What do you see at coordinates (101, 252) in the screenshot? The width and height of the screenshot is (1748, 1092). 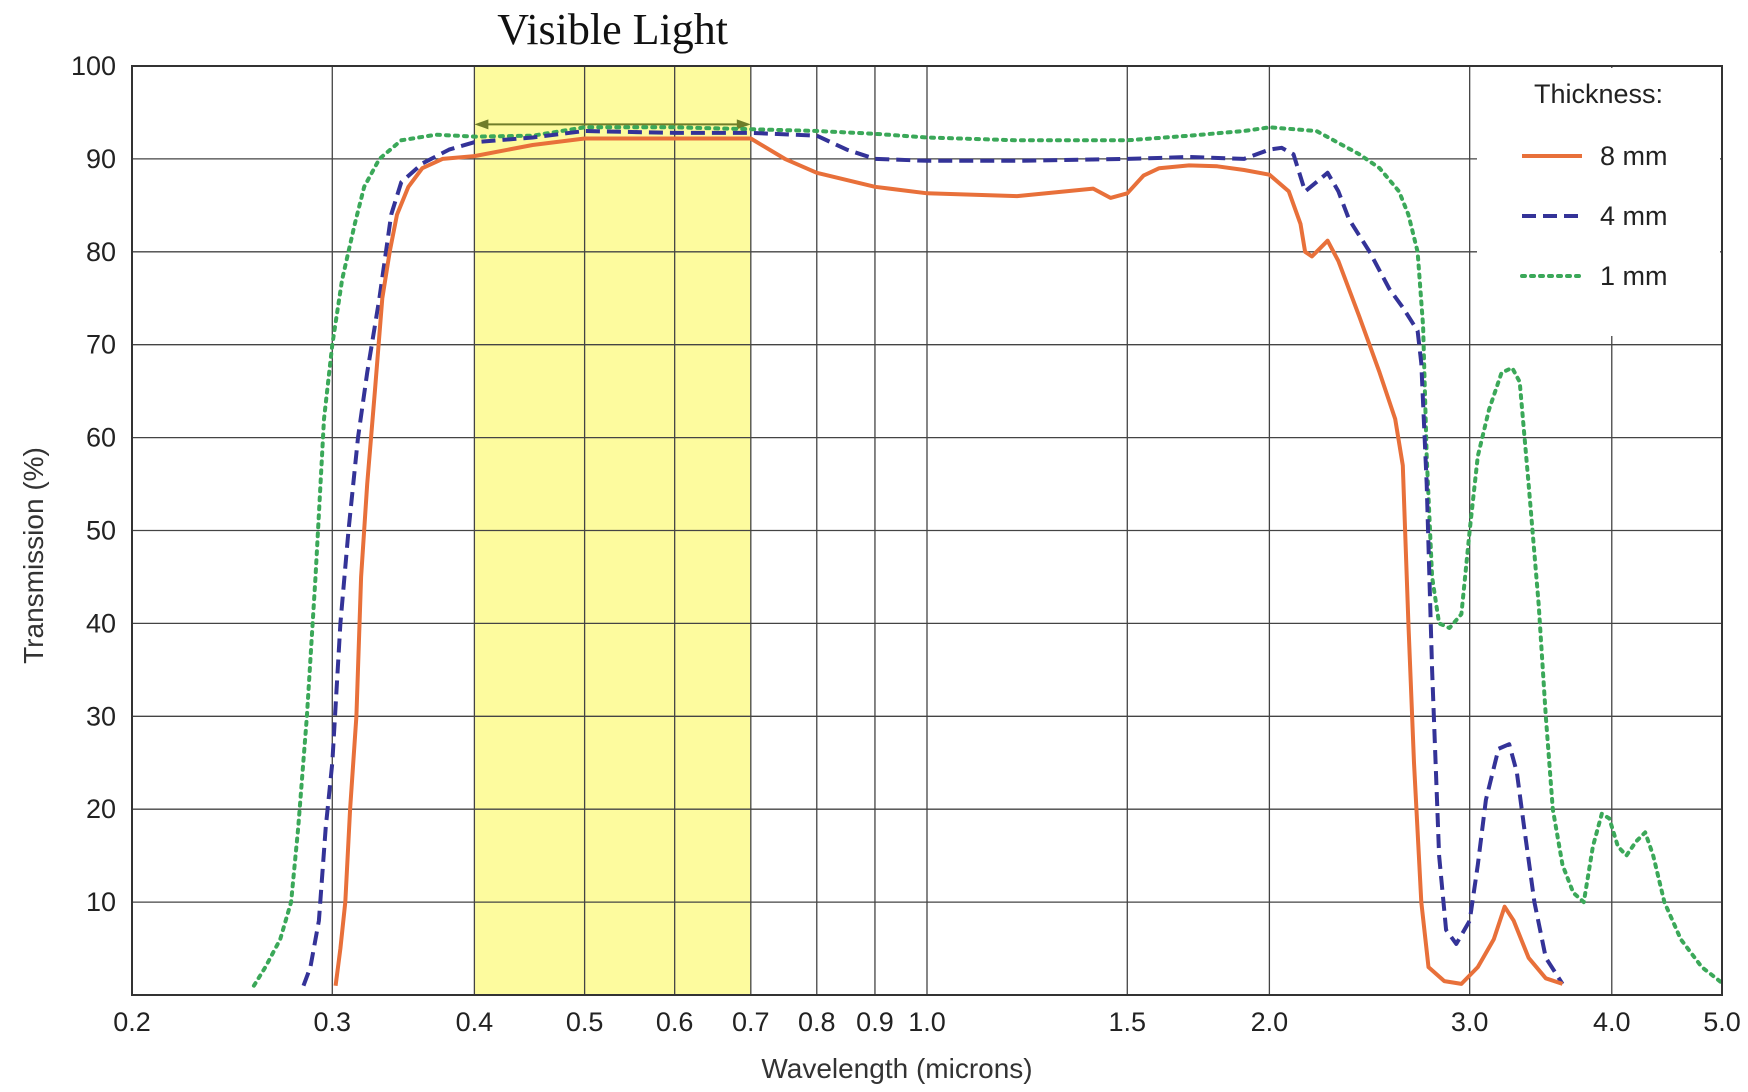 I see `y-tick-label: 80` at bounding box center [101, 252].